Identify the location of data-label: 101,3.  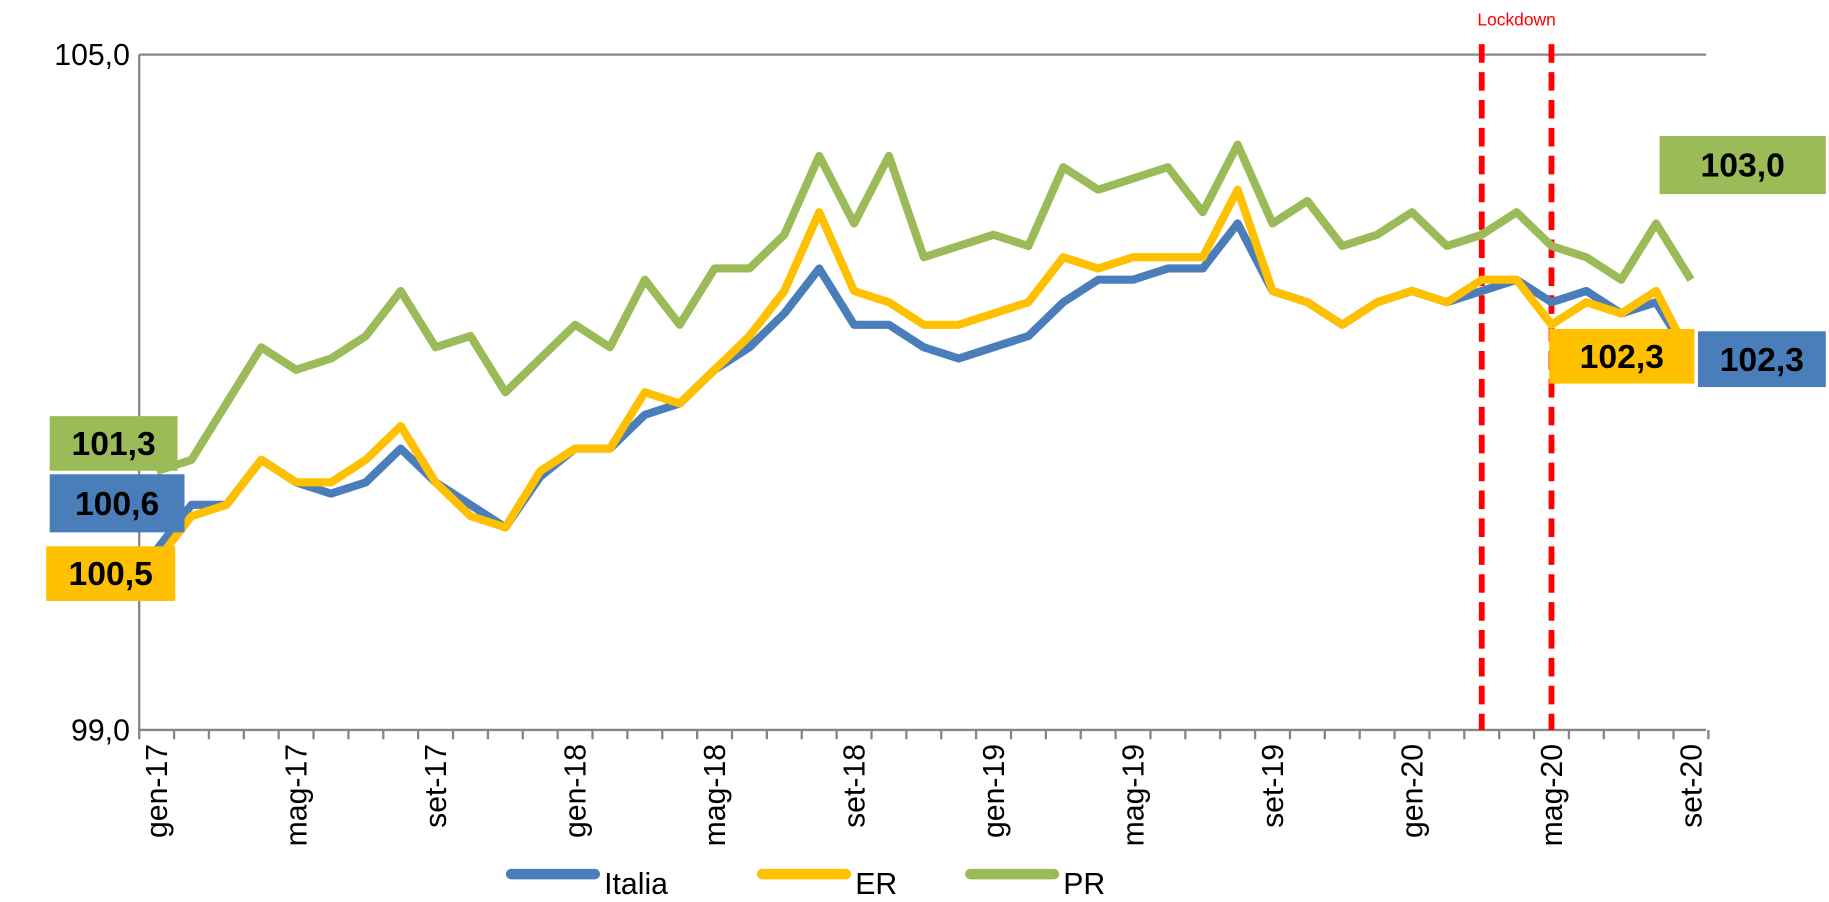
(113, 444).